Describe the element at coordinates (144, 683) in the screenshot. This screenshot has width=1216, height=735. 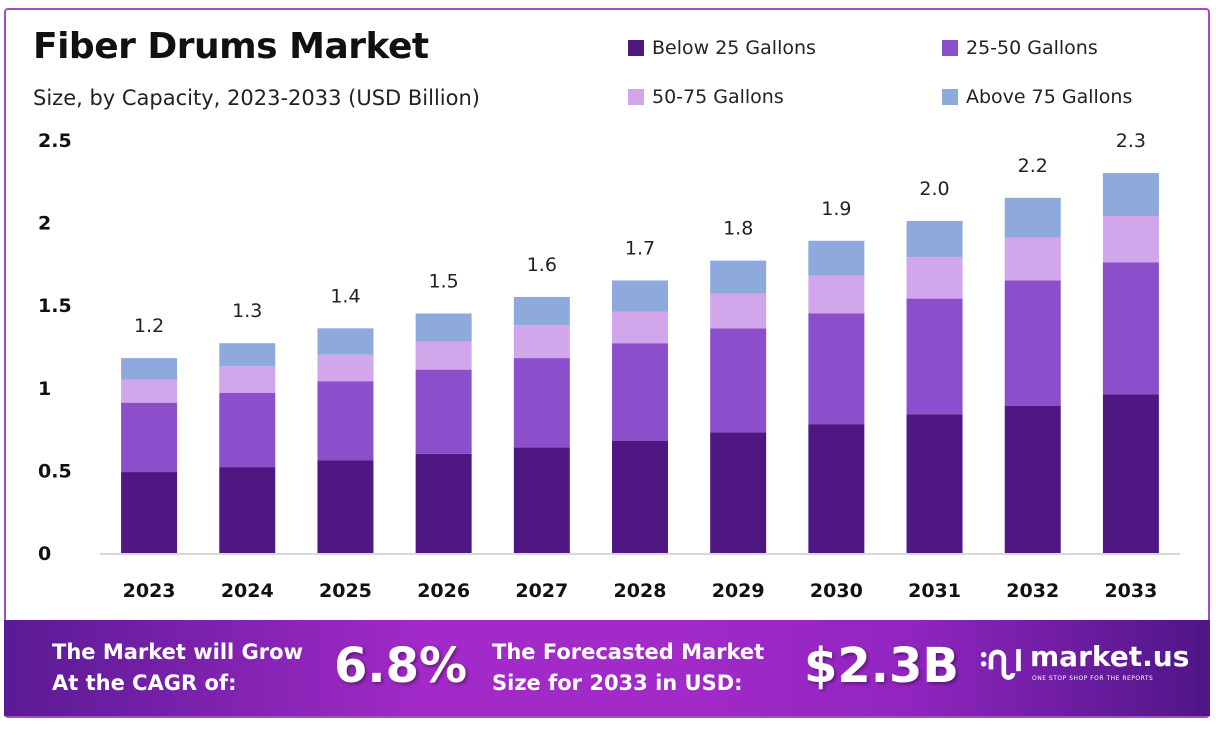
I see `cagr-label-line2: At the CAGR of:` at that location.